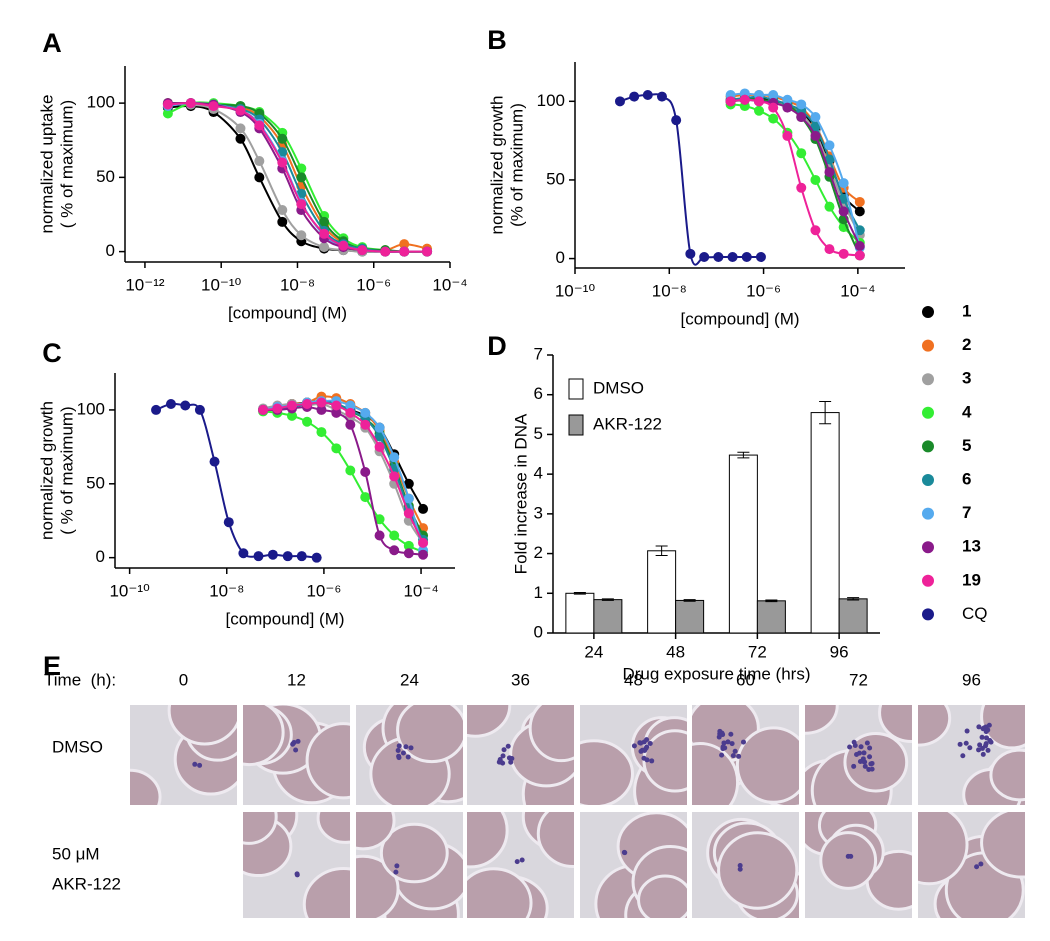 The width and height of the screenshot is (1050, 941). What do you see at coordinates (575, 290) in the screenshot?
I see `x-tick-label: 10⁻¹⁰` at bounding box center [575, 290].